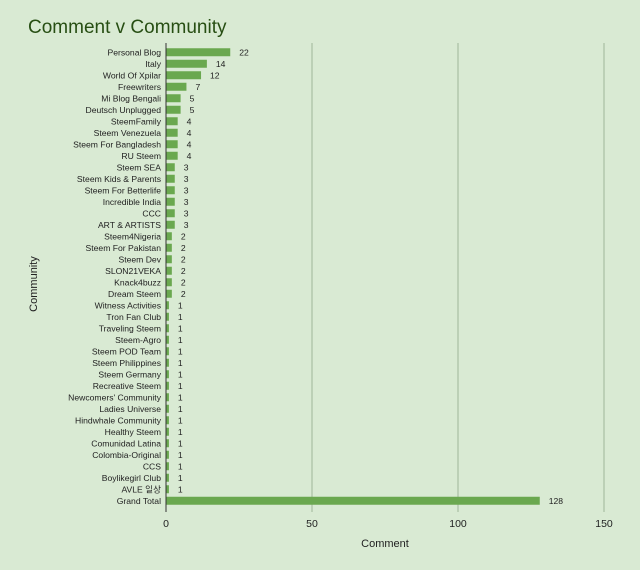 This screenshot has width=640, height=570. What do you see at coordinates (127, 386) in the screenshot?
I see `category-label: Recreative Steem` at bounding box center [127, 386].